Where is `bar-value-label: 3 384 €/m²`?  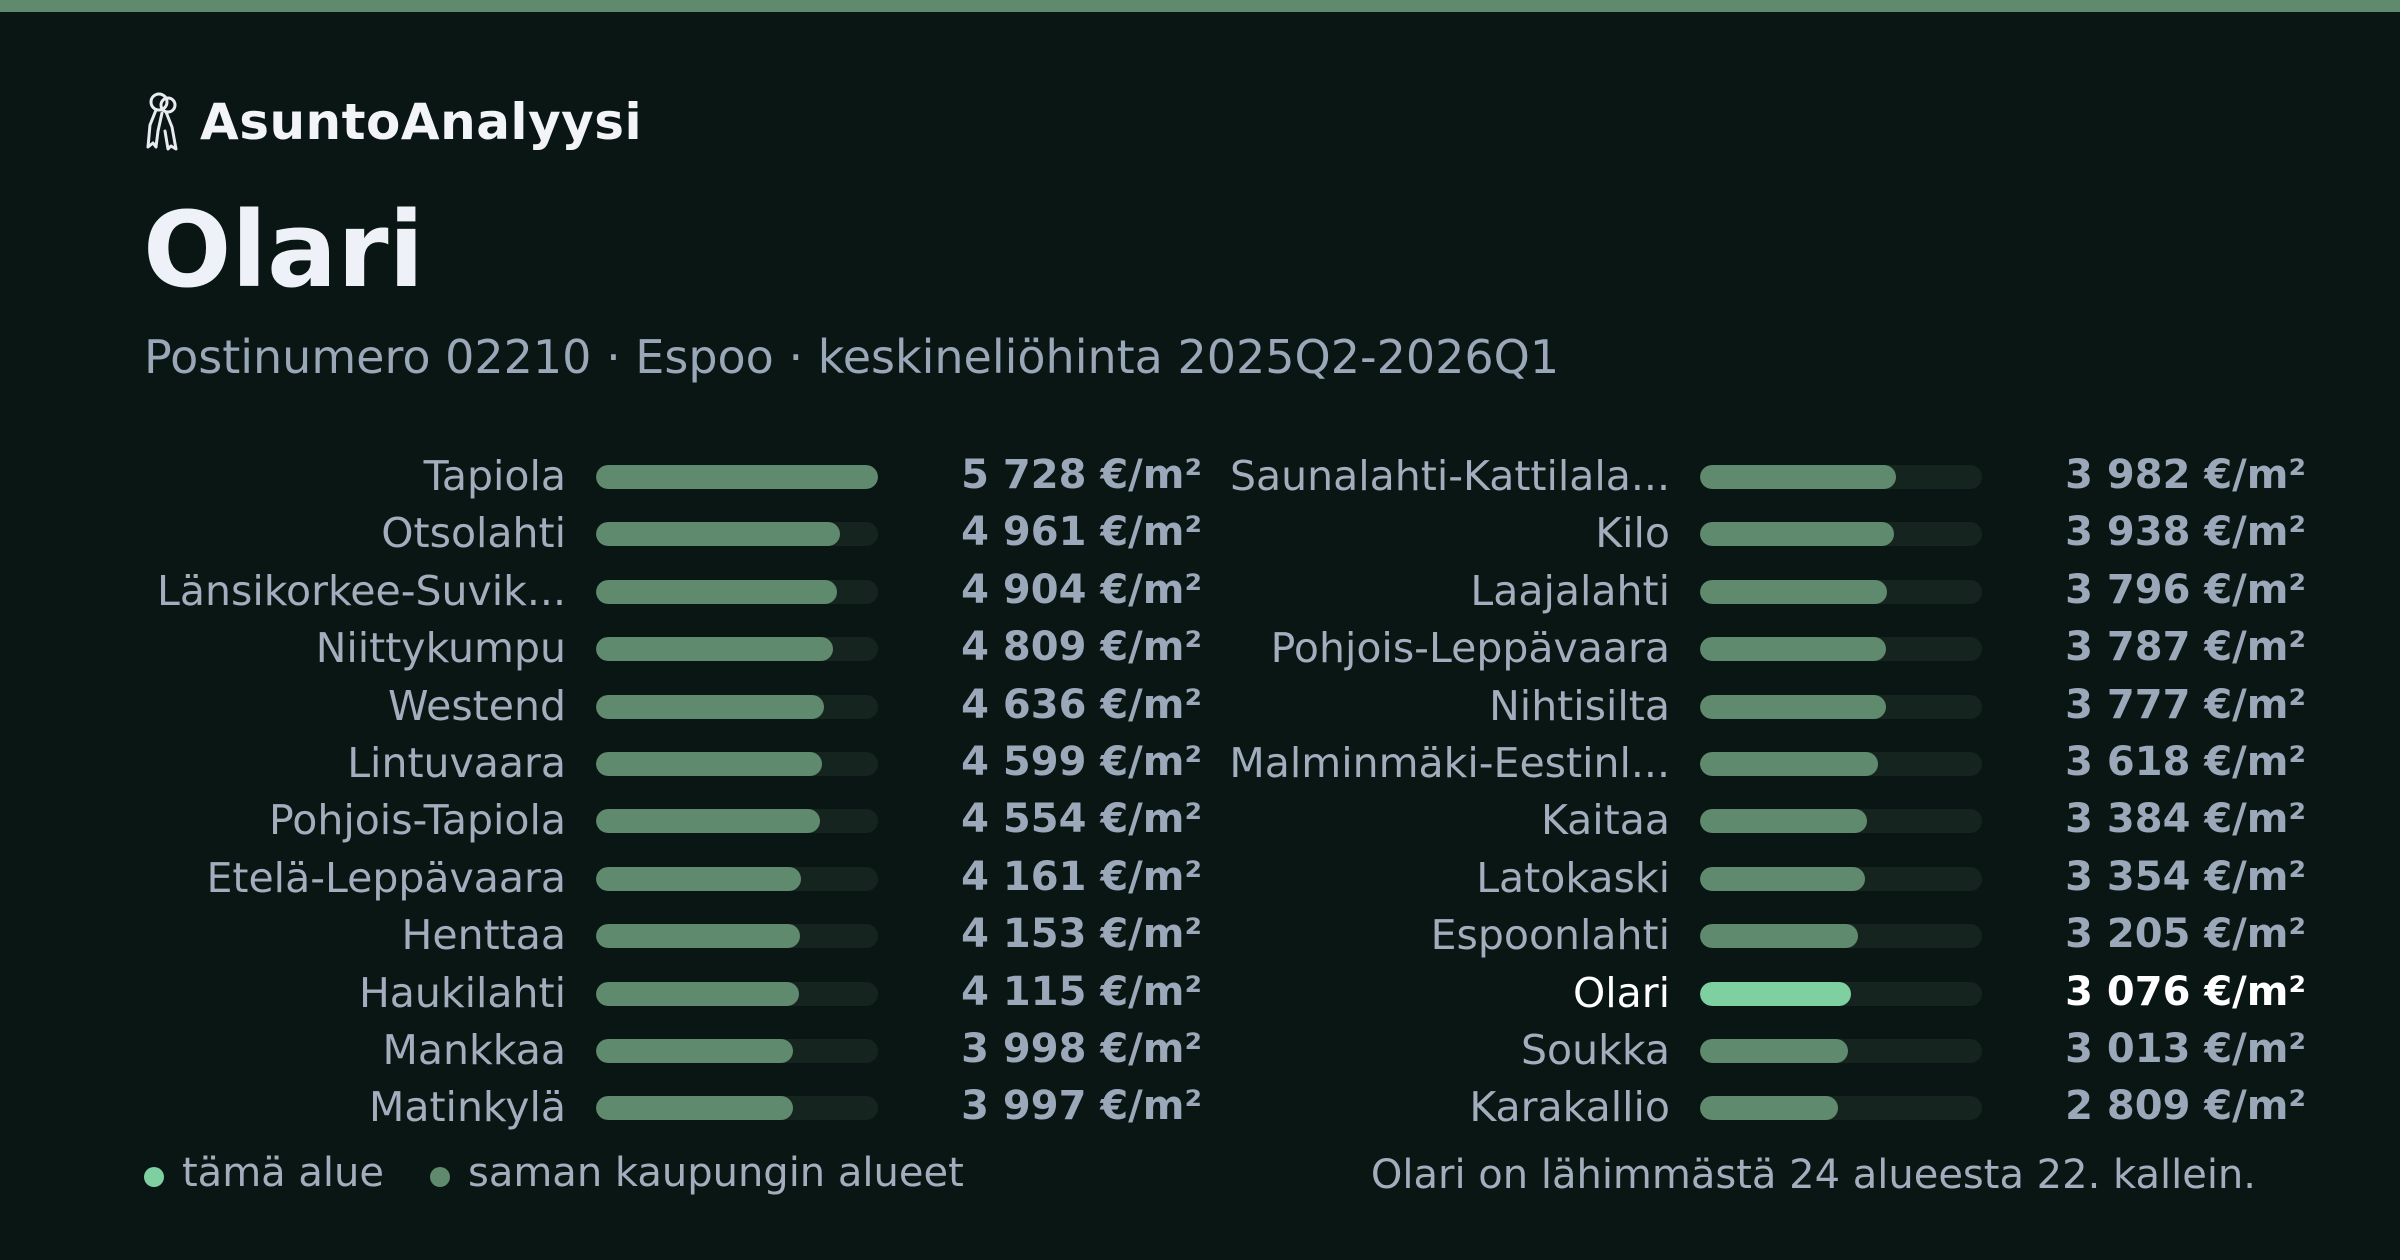
bar-value-label: 3 384 €/m² is located at coordinates (2185, 819).